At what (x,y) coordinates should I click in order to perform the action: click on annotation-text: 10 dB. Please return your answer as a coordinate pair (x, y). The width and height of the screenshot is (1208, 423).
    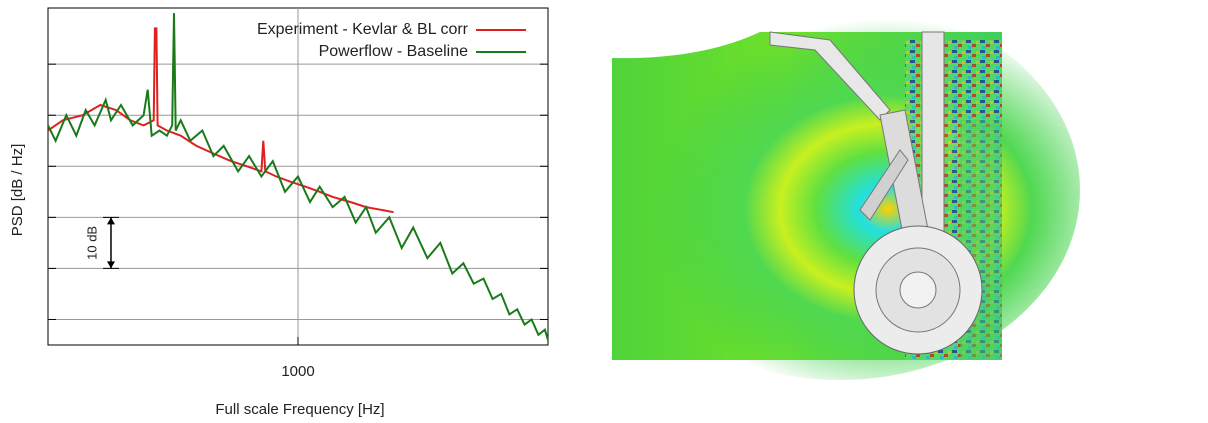
    Looking at the image, I should click on (91, 243).